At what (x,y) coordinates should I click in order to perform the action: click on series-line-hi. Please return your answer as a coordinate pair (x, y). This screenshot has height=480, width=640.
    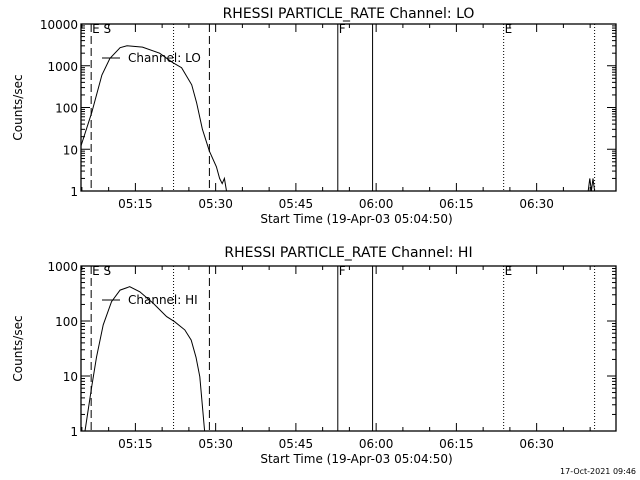
    Looking at the image, I should click on (145, 359).